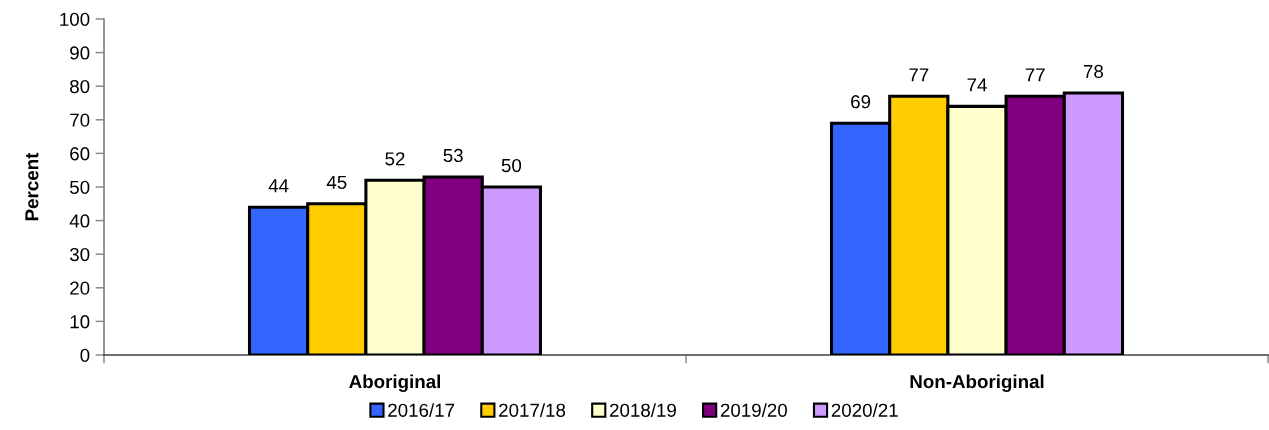 This screenshot has width=1269, height=430. What do you see at coordinates (977, 85) in the screenshot?
I see `data-label: 74` at bounding box center [977, 85].